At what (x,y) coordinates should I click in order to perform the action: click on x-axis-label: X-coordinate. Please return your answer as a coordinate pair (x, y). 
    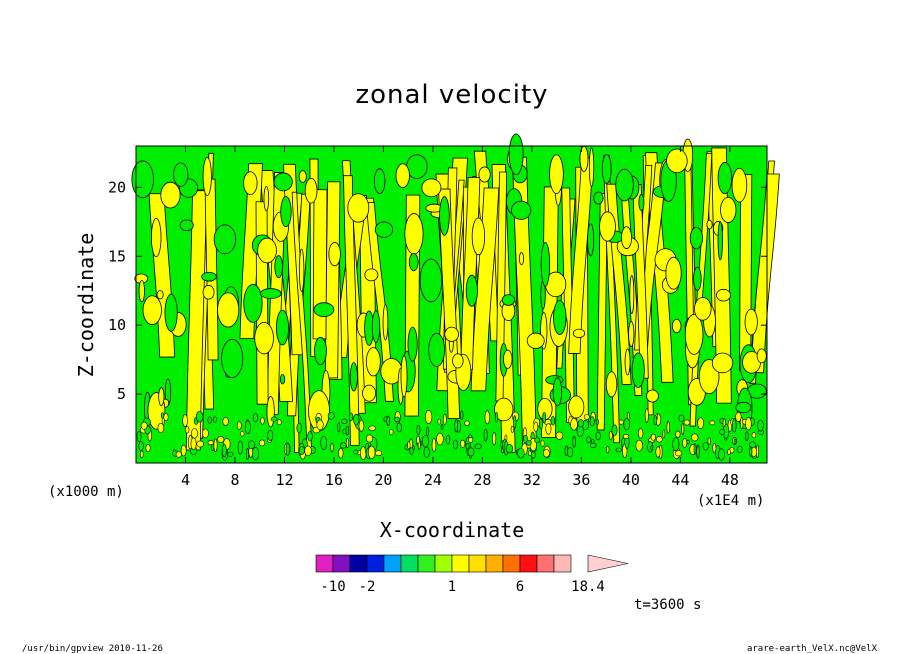
    Looking at the image, I should click on (452, 530).